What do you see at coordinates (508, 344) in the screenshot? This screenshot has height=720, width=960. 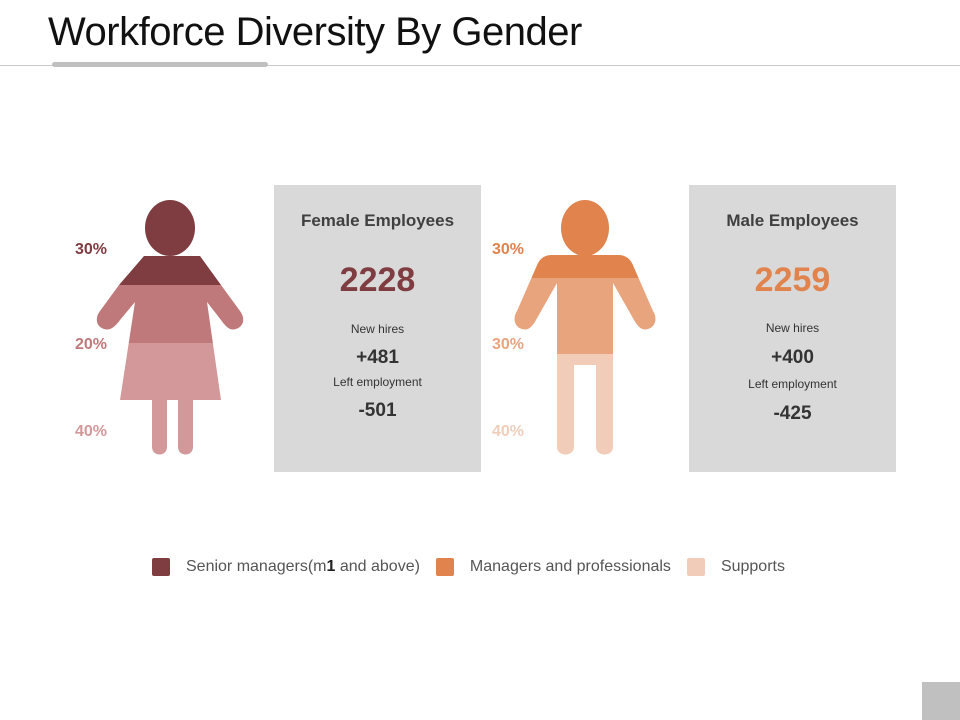 I see `male-pct-managers: 30%` at bounding box center [508, 344].